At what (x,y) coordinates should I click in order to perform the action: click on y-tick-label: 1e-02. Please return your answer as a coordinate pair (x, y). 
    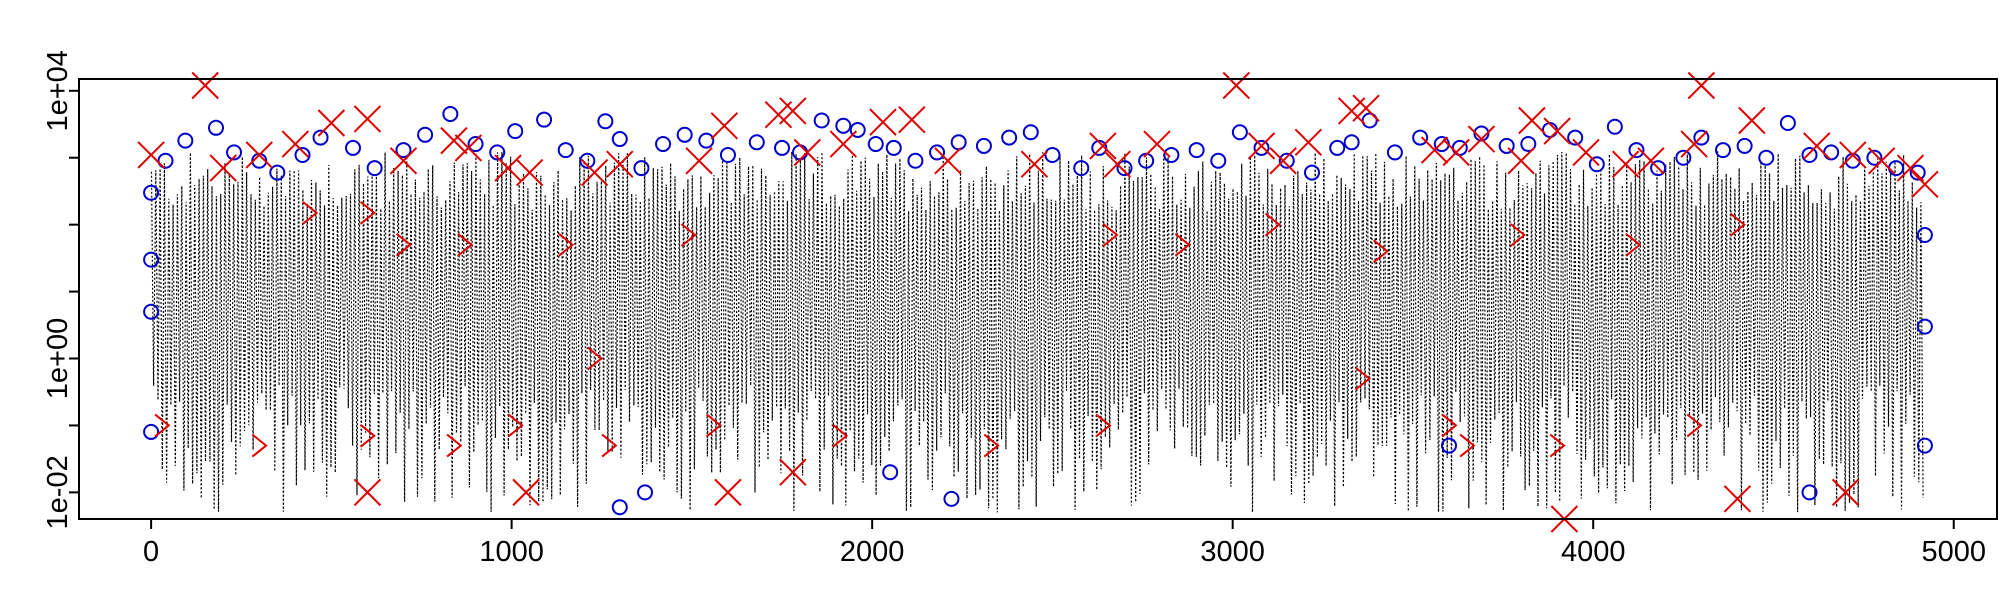
    Looking at the image, I should click on (58, 492).